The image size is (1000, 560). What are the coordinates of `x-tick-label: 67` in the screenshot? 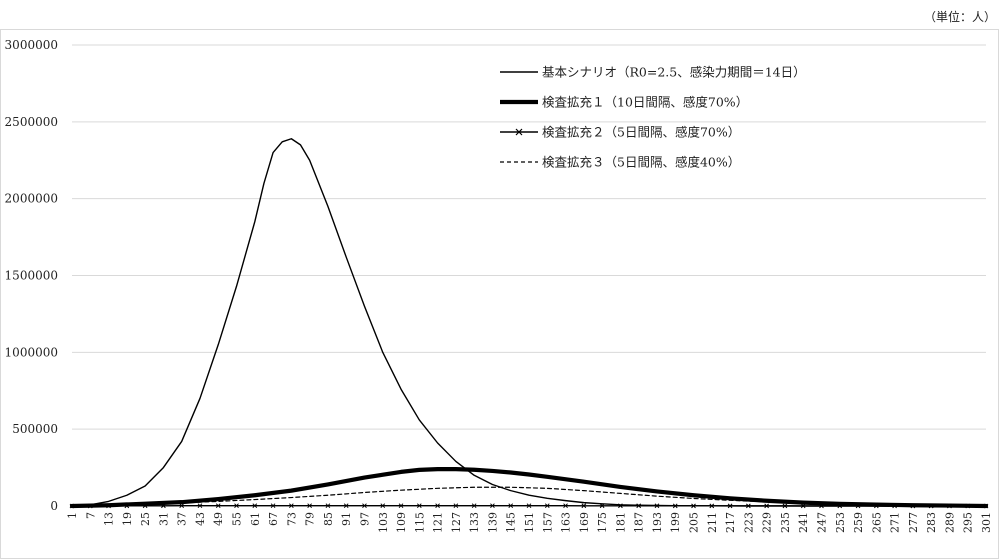 It's located at (273, 519).